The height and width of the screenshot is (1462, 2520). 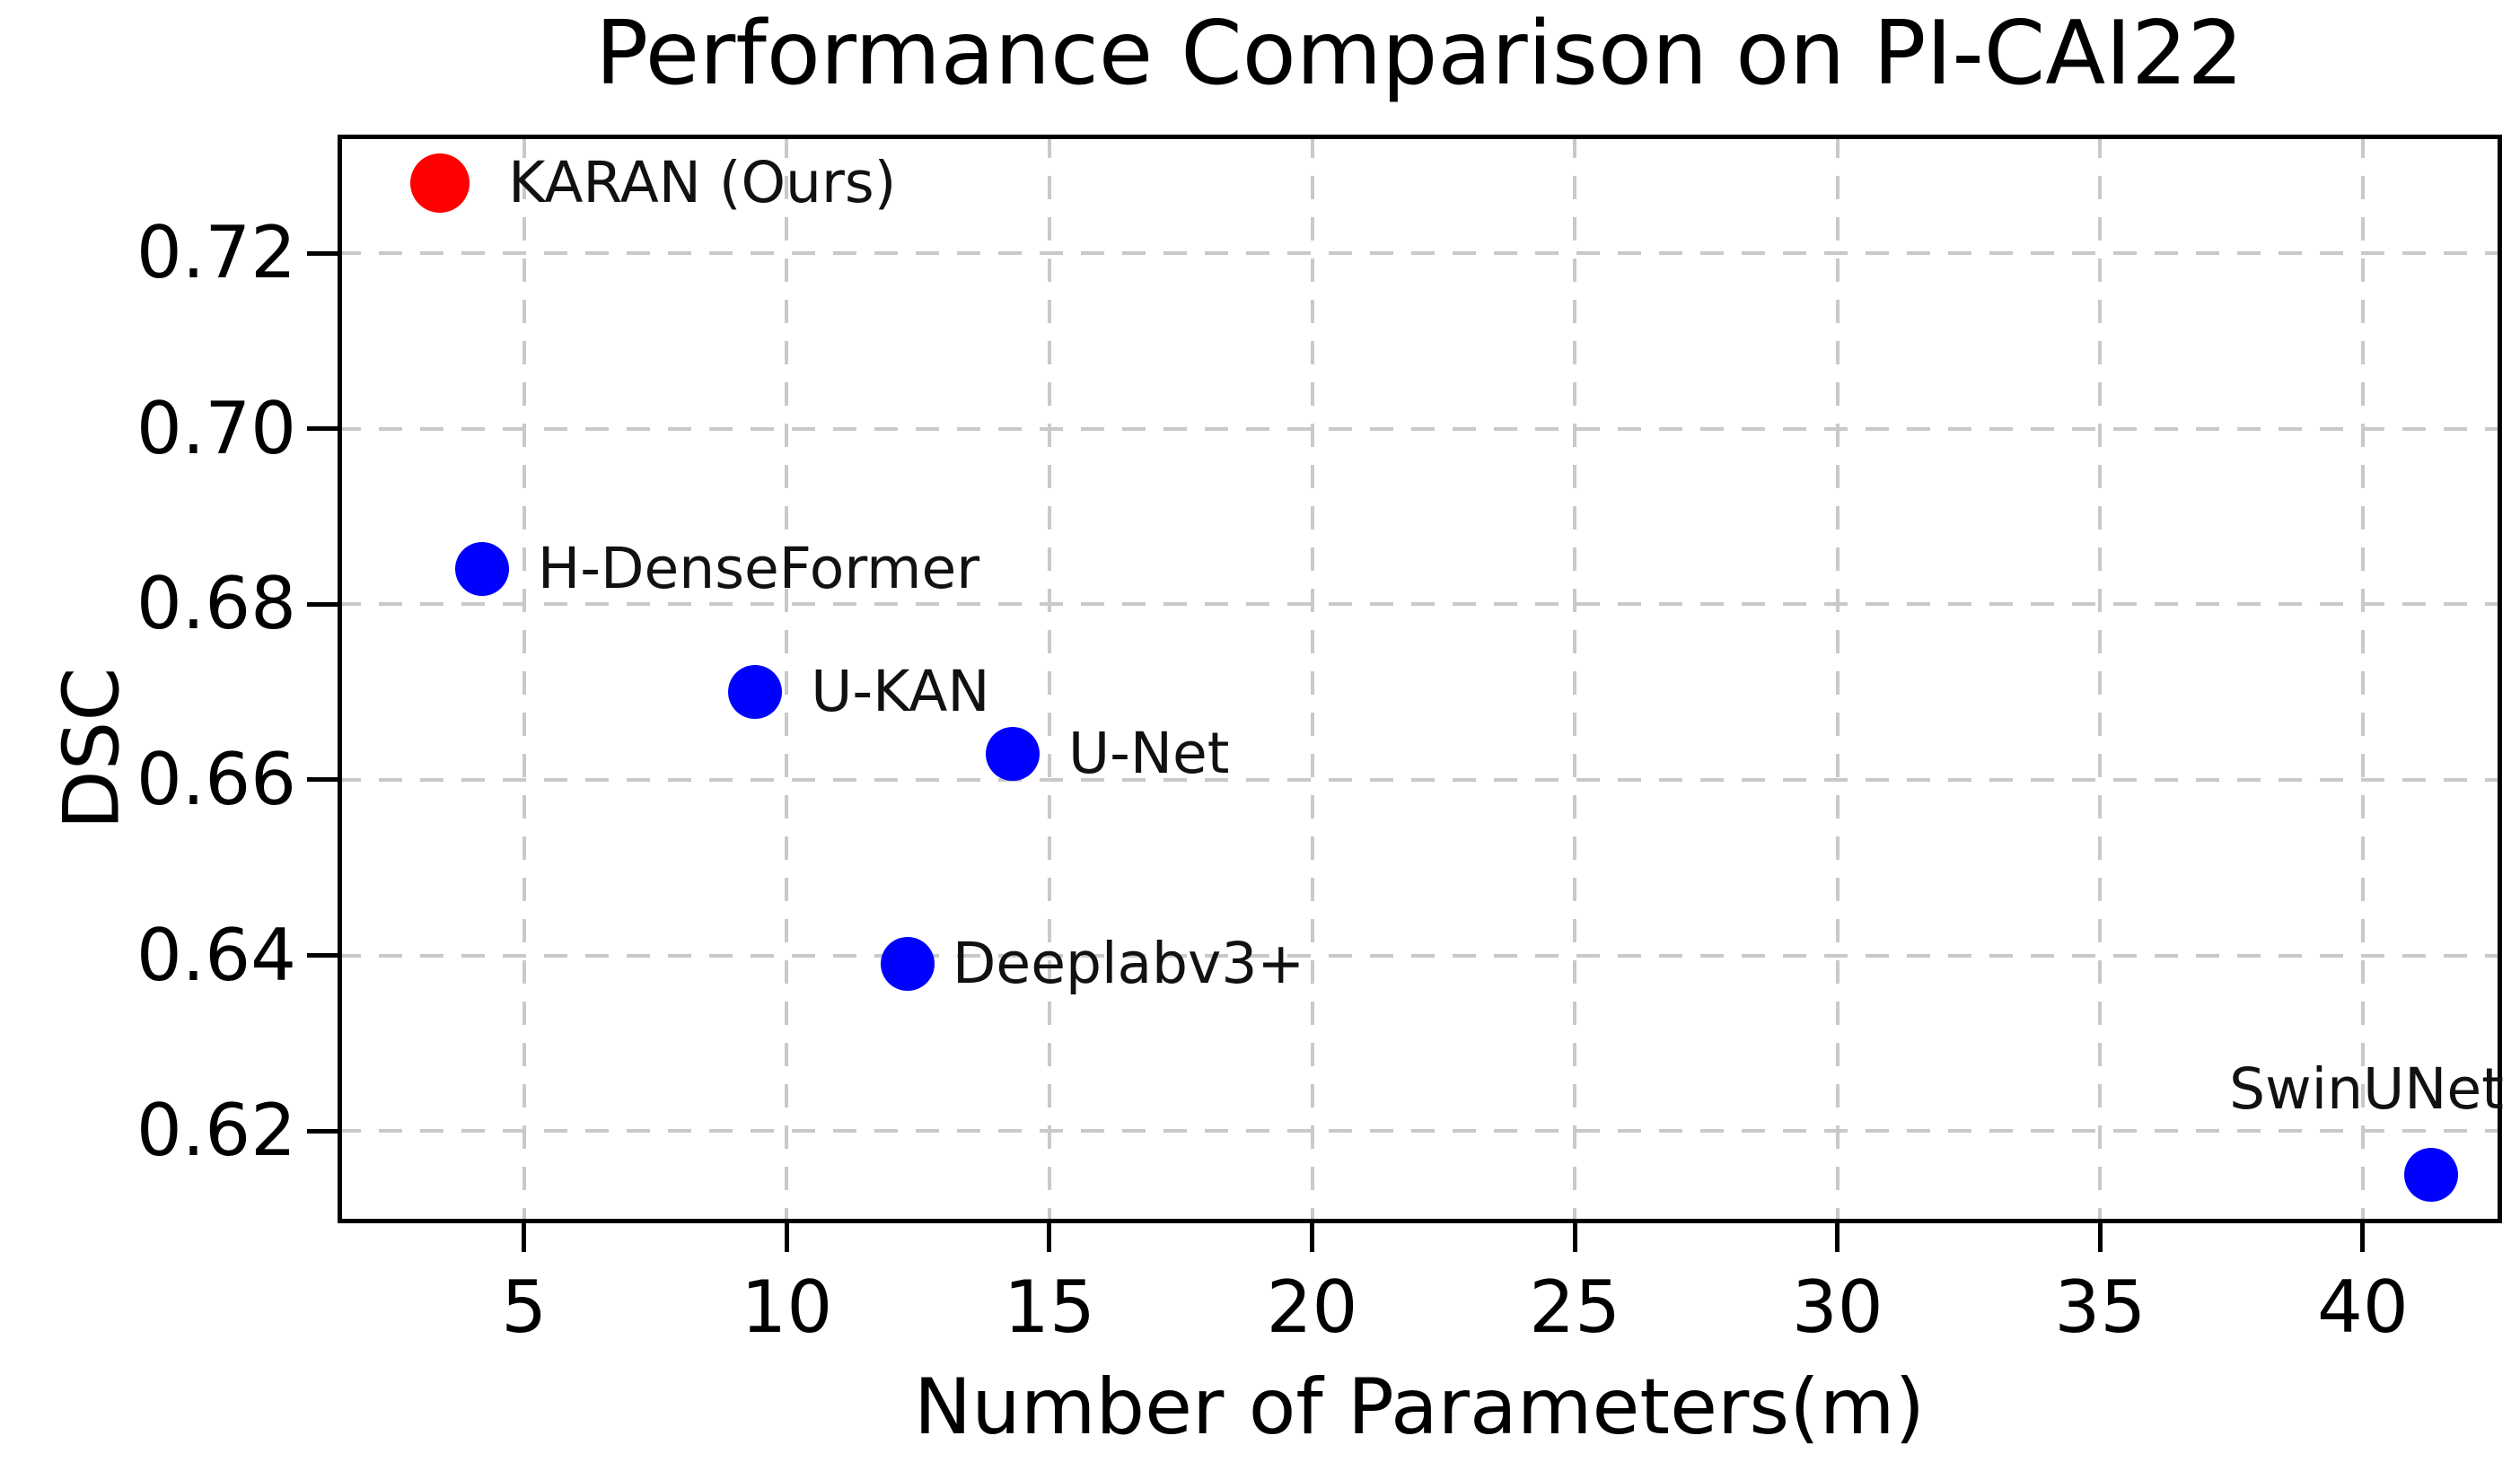 I want to click on y-tick-label: 0.68, so click(x=216, y=604).